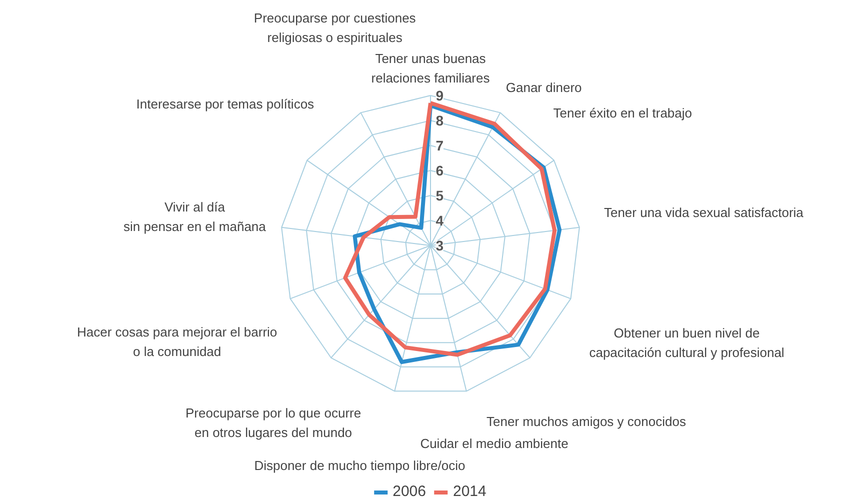  I want to click on y-tick-label: 7, so click(440, 146).